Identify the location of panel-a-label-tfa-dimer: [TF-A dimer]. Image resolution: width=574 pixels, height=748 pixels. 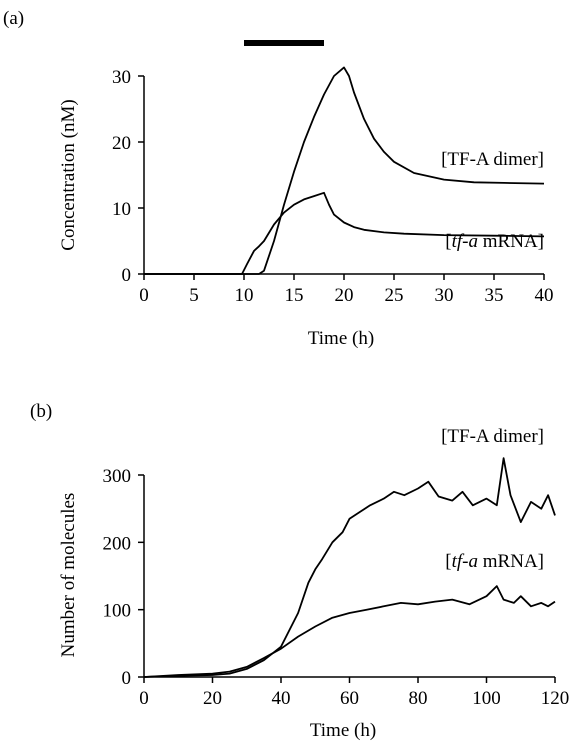
(492, 159).